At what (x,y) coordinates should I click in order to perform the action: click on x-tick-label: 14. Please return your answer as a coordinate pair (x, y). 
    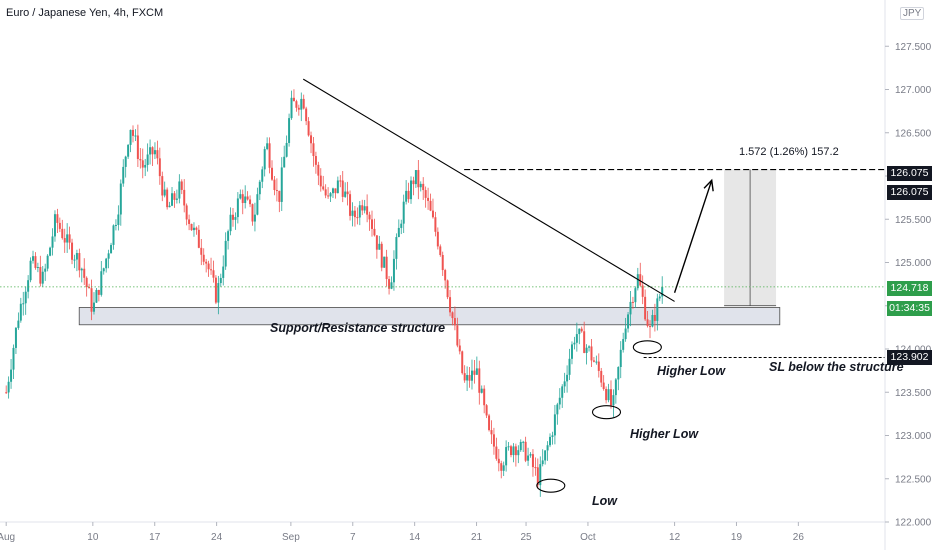
    Looking at the image, I should click on (415, 537).